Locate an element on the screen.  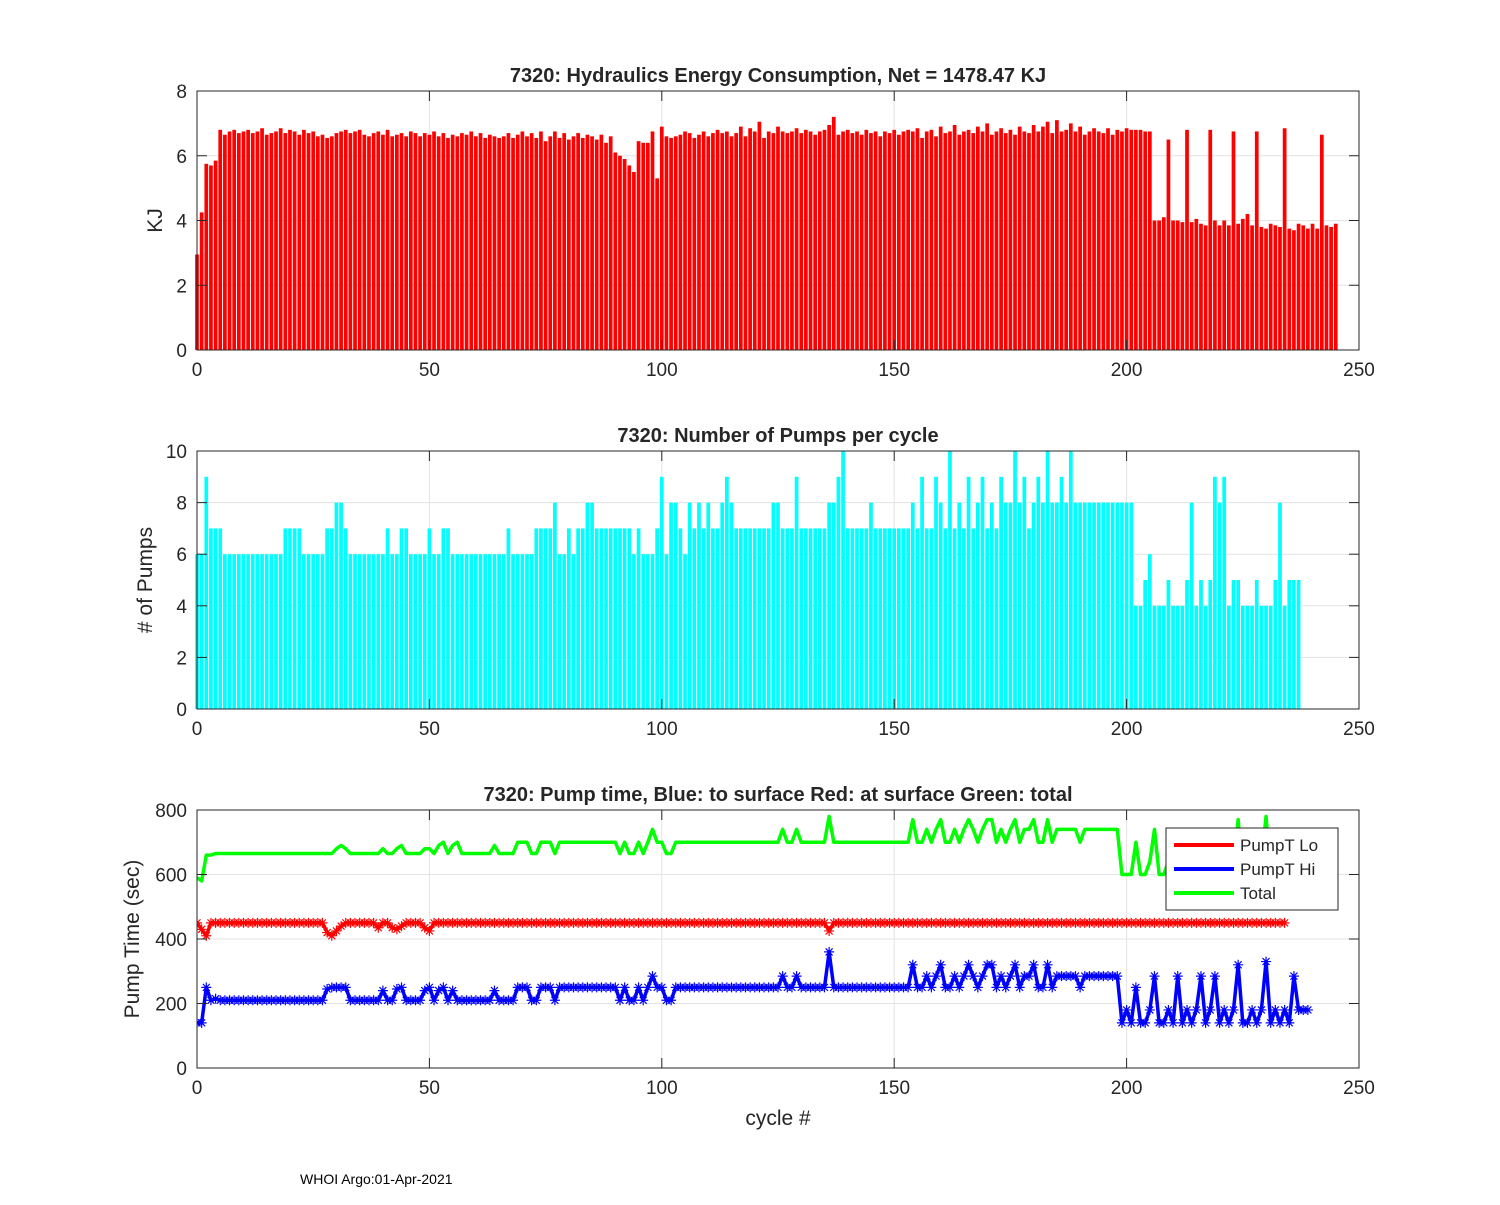
y-tick-label: 6 is located at coordinates (181, 157).